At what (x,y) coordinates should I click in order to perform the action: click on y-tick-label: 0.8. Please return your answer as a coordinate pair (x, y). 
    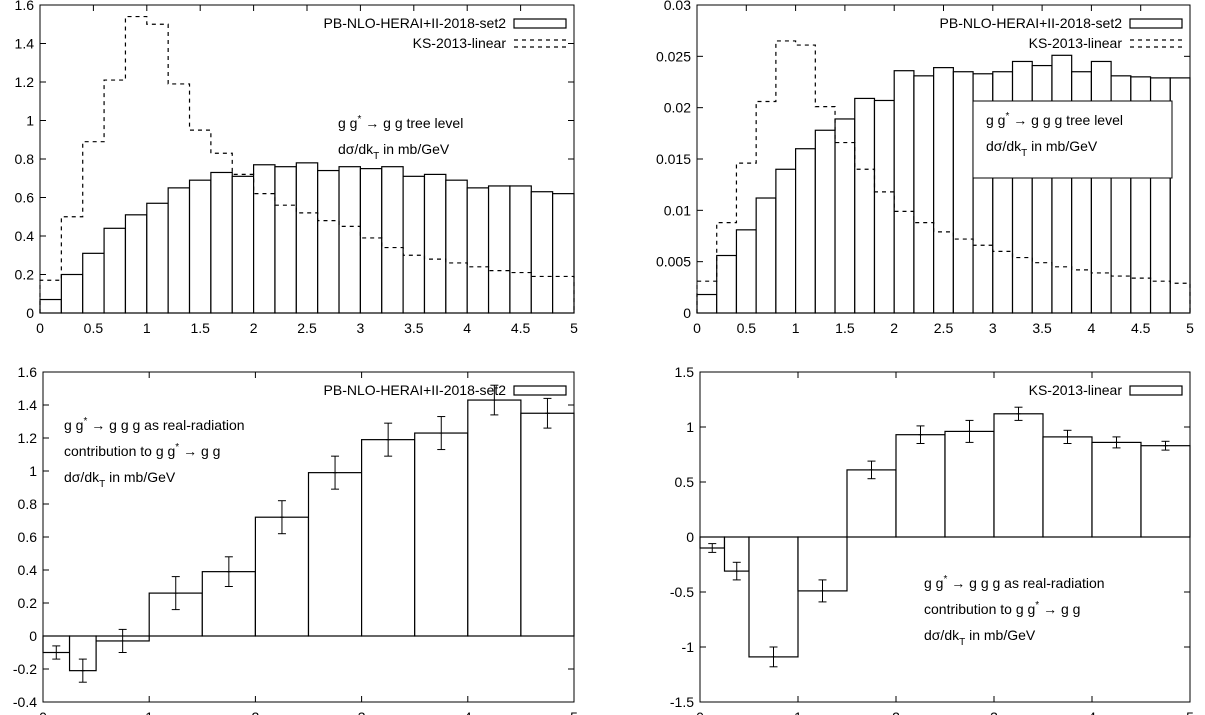
    Looking at the image, I should click on (25, 159).